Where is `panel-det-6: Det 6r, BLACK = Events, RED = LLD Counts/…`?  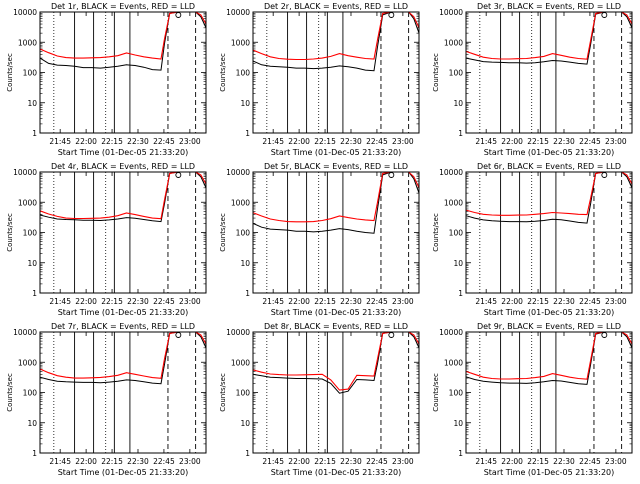 panel-det-6: Det 6r, BLACK = Events, RED = LLD Counts/… is located at coordinates (532, 239).